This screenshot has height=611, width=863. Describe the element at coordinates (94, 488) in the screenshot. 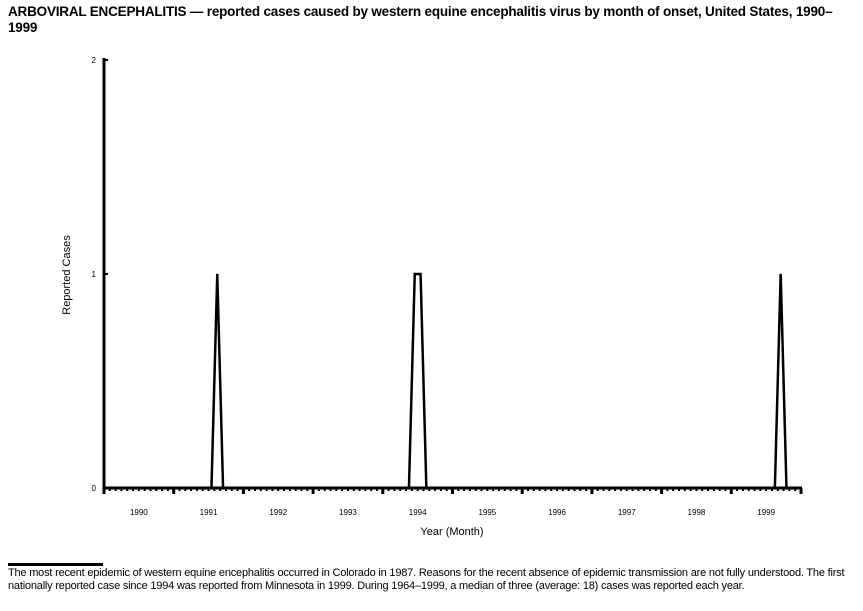

I see `y-tick-label: 0` at that location.